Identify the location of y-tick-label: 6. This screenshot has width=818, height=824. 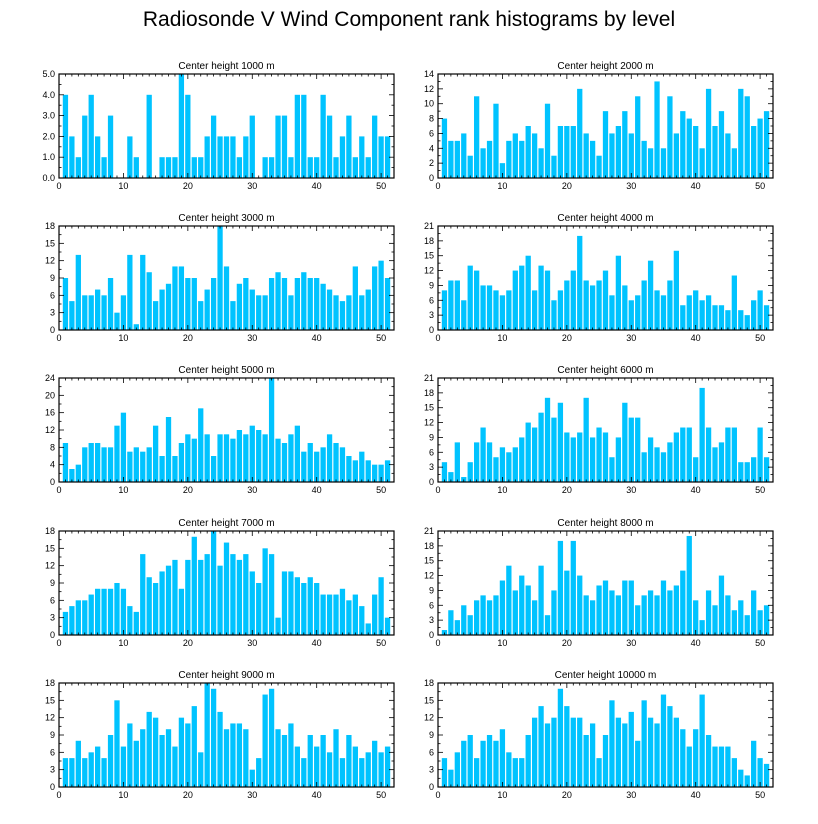
(52, 600).